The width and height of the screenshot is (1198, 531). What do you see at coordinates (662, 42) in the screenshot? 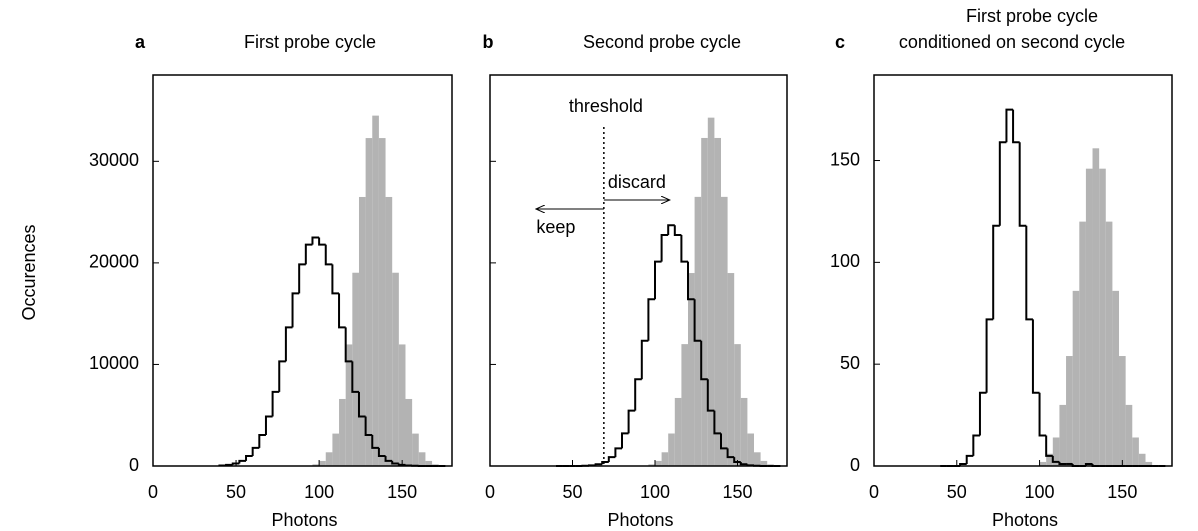
I see `panel-title: Second probe cycle` at bounding box center [662, 42].